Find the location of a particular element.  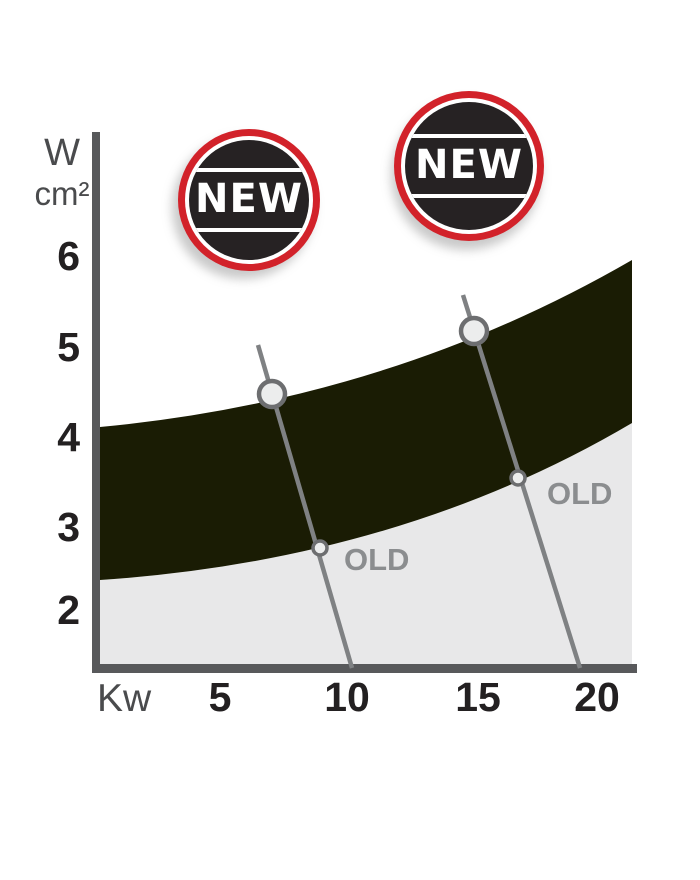

x-tick-20: 20 is located at coordinates (597, 697).